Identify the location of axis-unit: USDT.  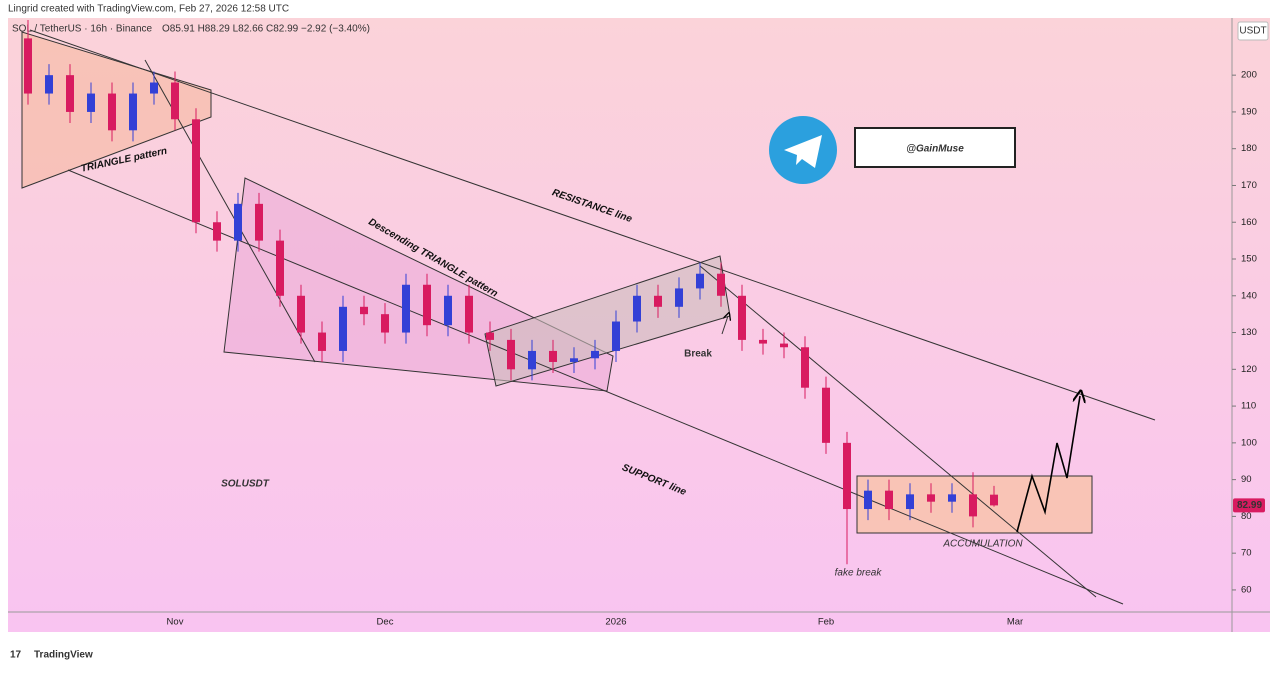
(1252, 31).